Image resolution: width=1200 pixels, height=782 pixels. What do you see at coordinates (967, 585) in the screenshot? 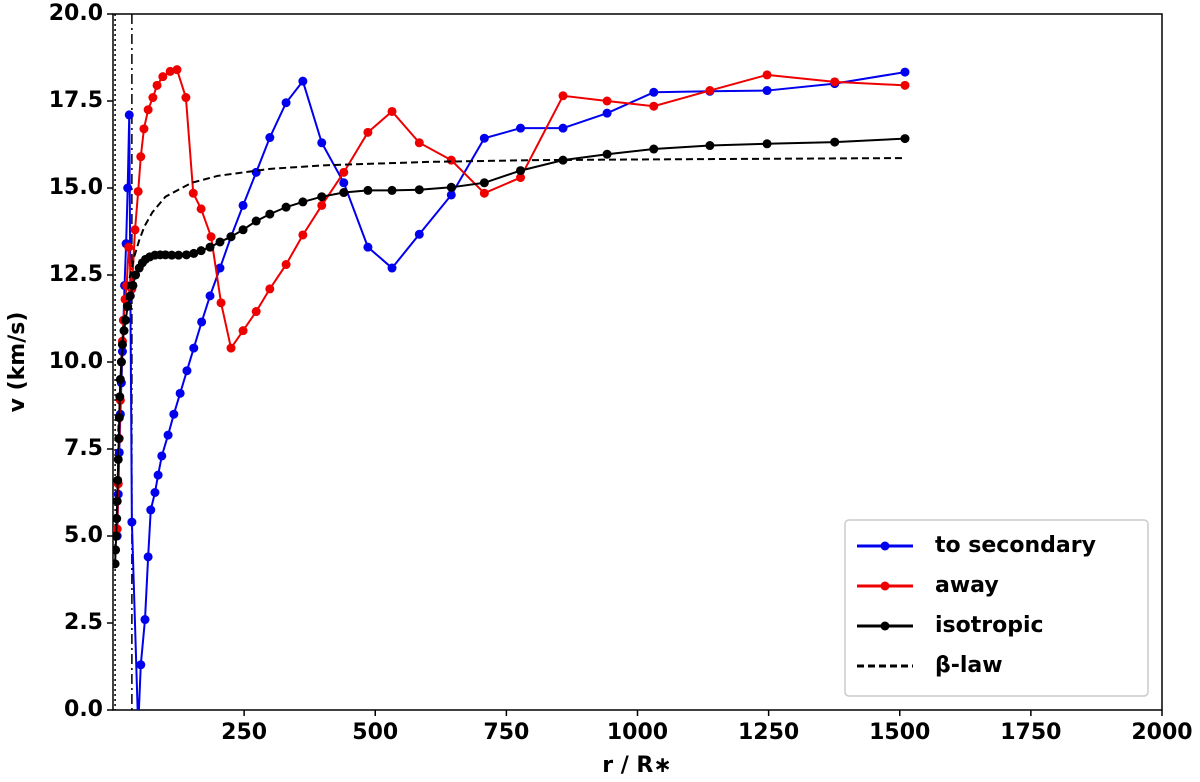
I see `legend-label: away` at bounding box center [967, 585].